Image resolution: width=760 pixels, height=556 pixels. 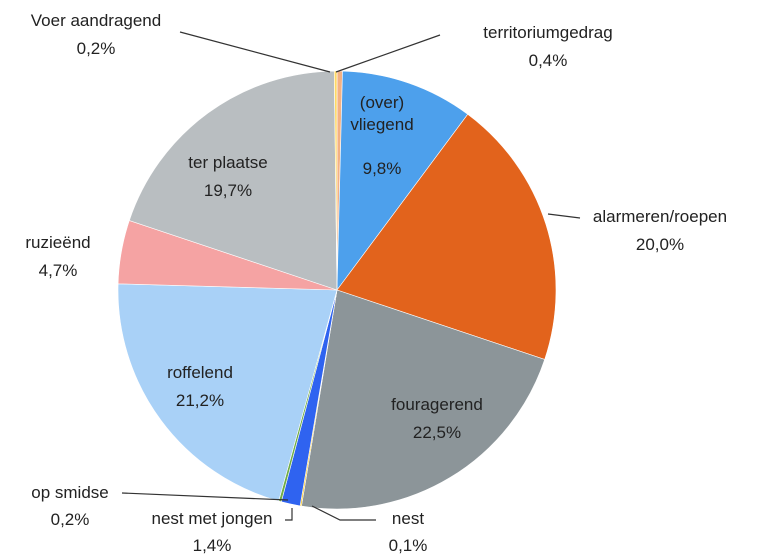 I want to click on slice-label: fouragerend, so click(x=437, y=404).